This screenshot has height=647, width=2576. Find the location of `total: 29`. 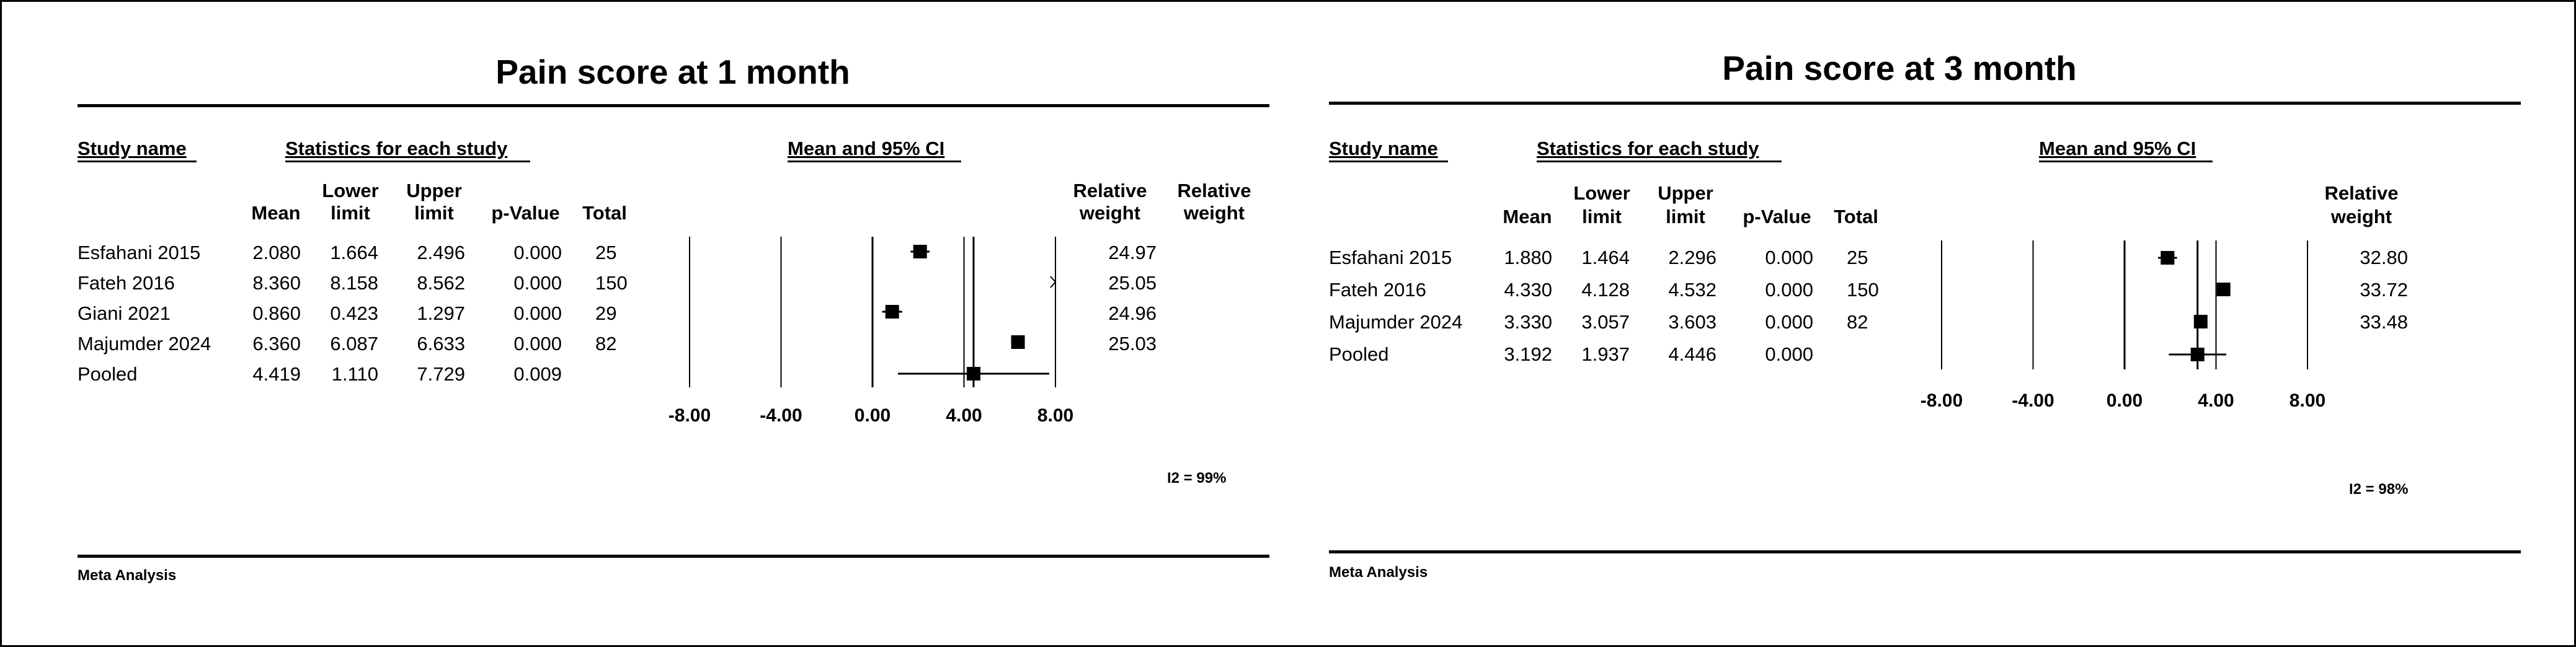

total: 29 is located at coordinates (606, 313).